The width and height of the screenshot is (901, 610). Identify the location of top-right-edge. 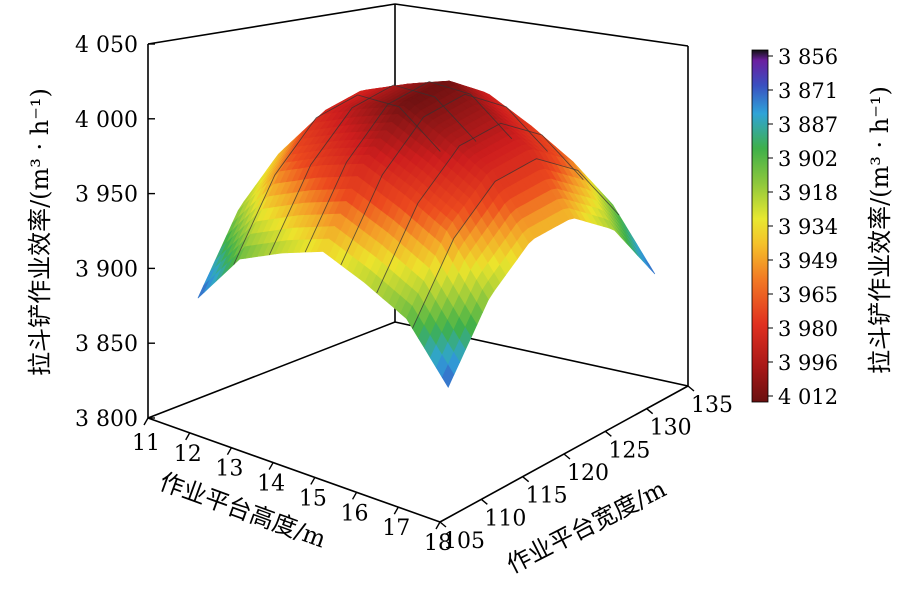
(541, 25).